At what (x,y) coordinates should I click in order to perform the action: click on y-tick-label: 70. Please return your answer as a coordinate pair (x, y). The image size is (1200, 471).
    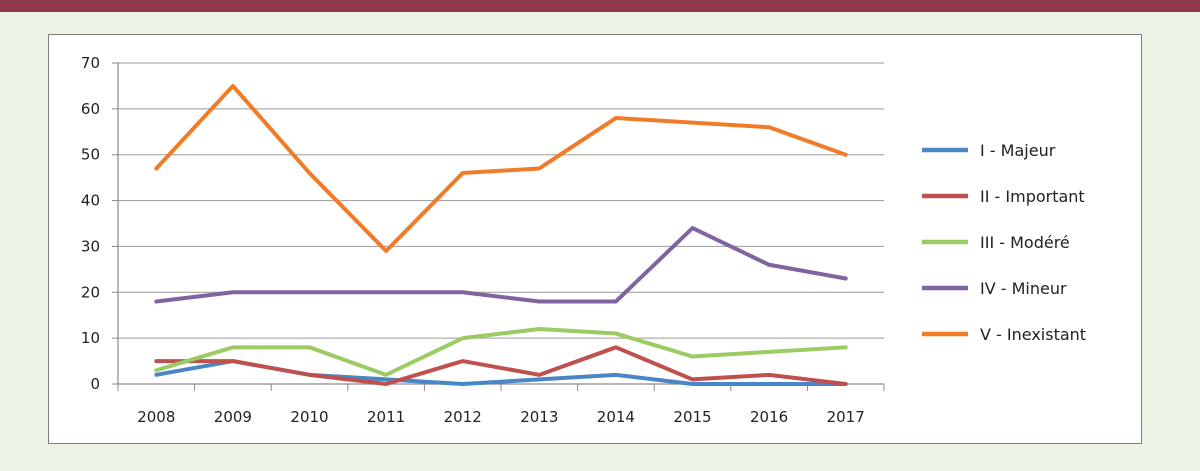
    Looking at the image, I should click on (90, 63).